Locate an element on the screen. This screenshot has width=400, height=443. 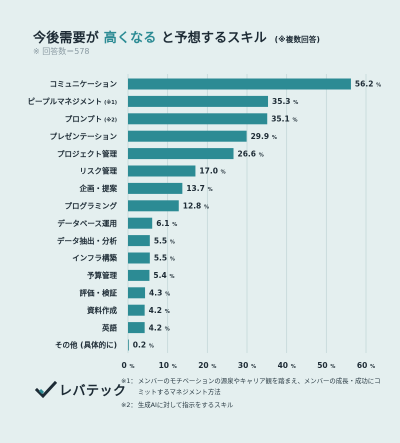
category-label: 英語 is located at coordinates (109, 327).